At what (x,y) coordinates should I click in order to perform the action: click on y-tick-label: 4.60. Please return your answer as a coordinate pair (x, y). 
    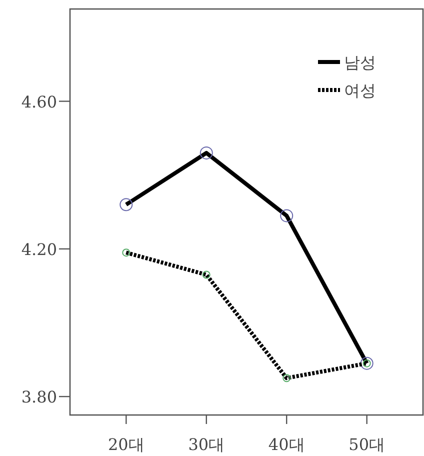
    Looking at the image, I should click on (39, 102).